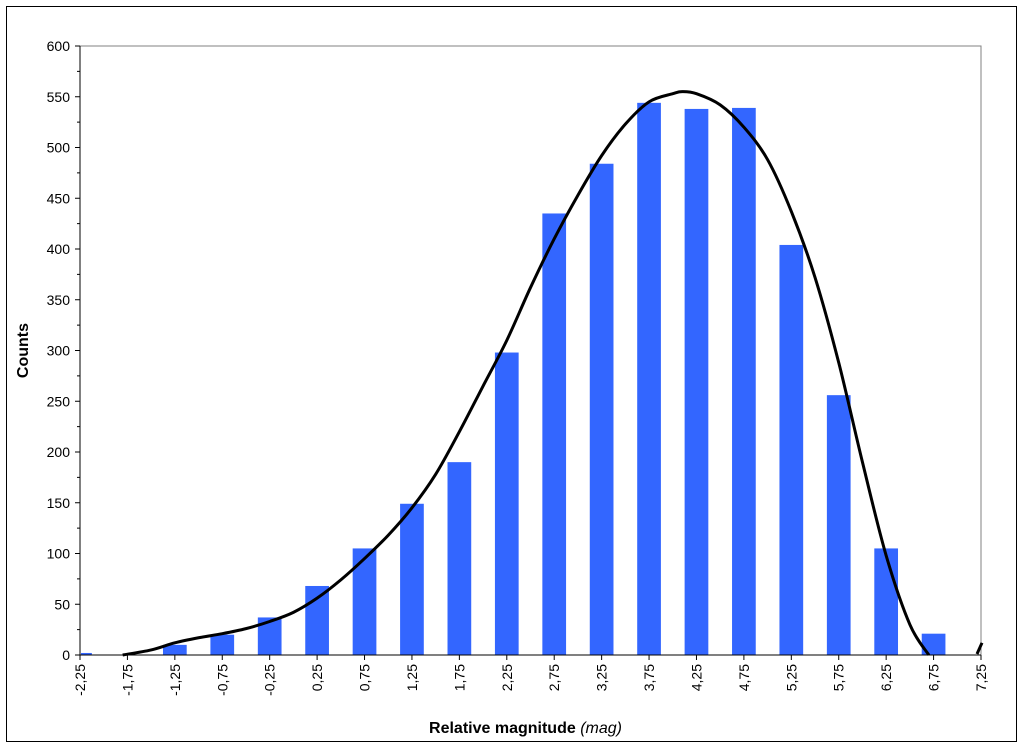 The image size is (1024, 749). Describe the element at coordinates (175, 680) in the screenshot. I see `x-tick-label: -1,25` at that location.